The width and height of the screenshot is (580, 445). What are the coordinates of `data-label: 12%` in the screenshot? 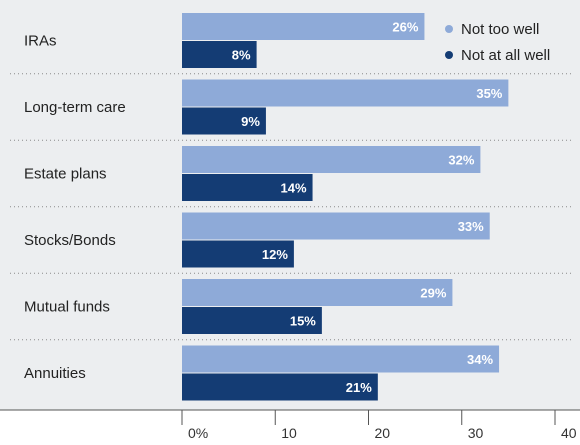 It's located at (275, 254).